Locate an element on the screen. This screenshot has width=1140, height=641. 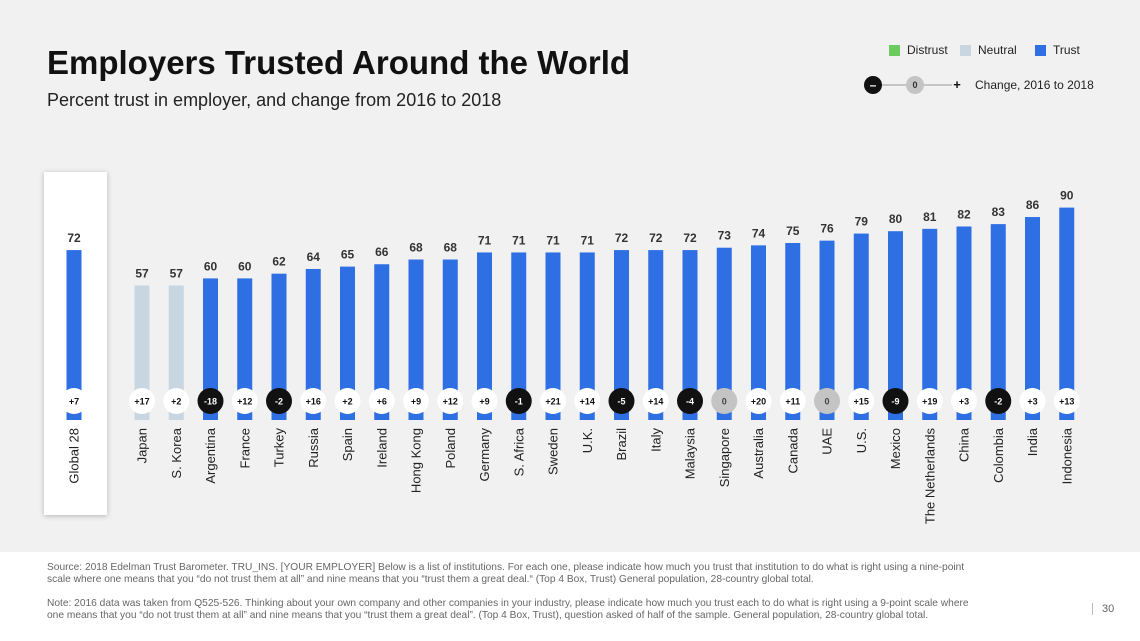
category-label-the-netherlands: The Netherlands is located at coordinates (929, 476).